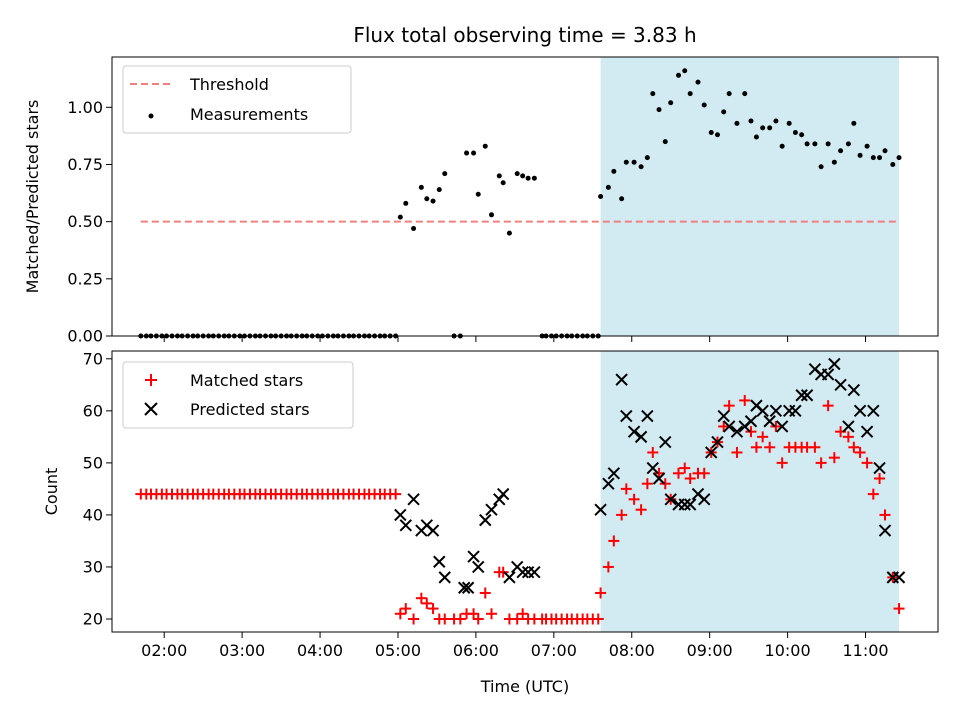  Describe the element at coordinates (237, 99) in the screenshot. I see `top-legend-box` at that location.